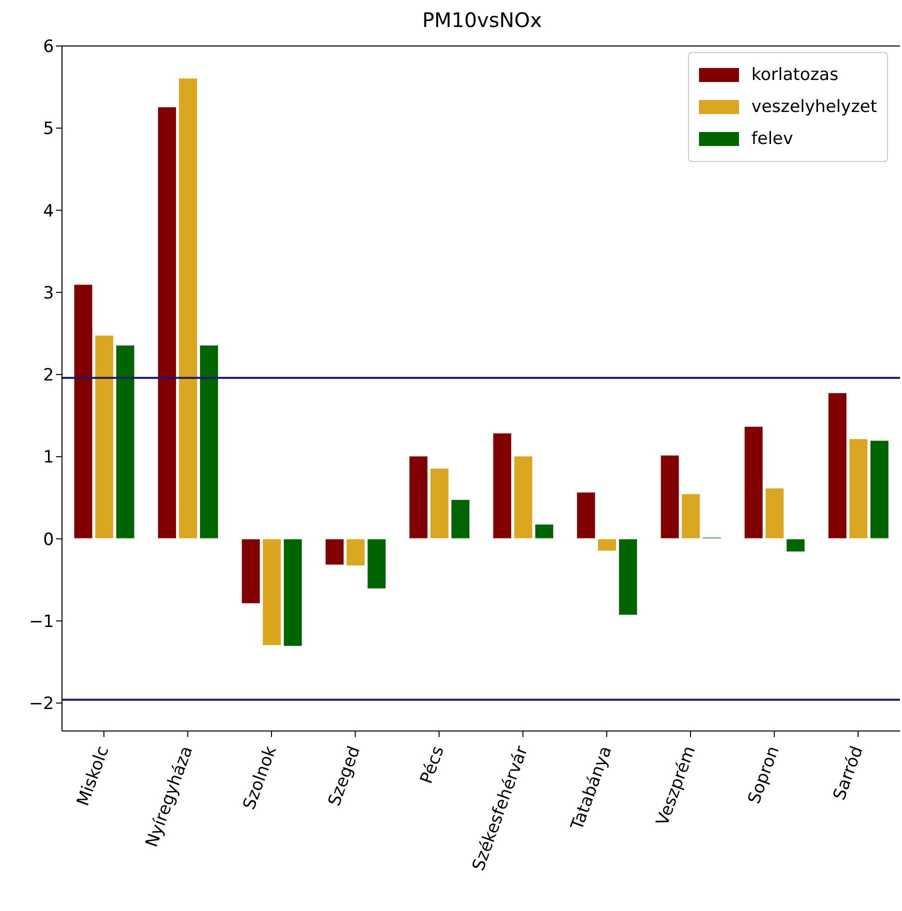 The width and height of the screenshot is (902, 911). I want to click on y-tick-label: 3, so click(48, 293).